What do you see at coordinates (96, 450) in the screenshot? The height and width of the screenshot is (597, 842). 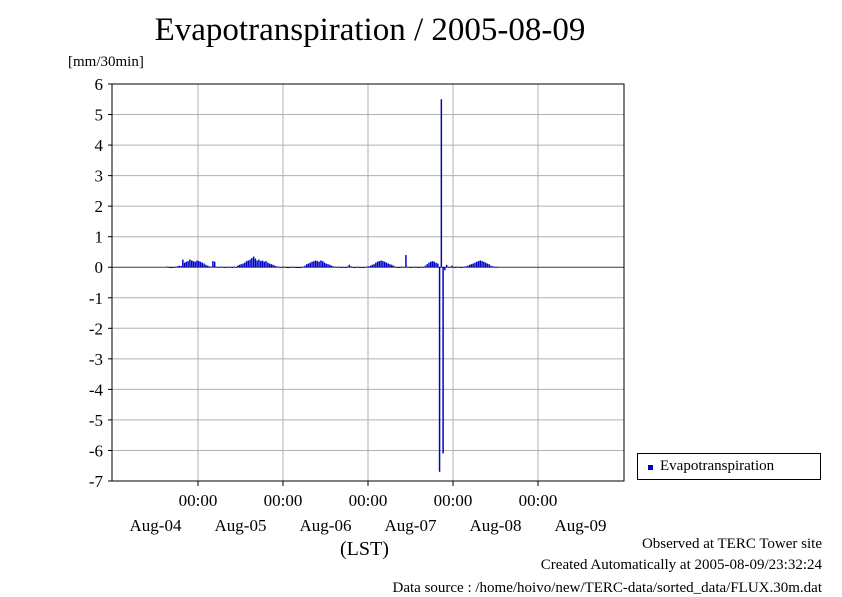 I see `y-tick-label: -6` at bounding box center [96, 450].